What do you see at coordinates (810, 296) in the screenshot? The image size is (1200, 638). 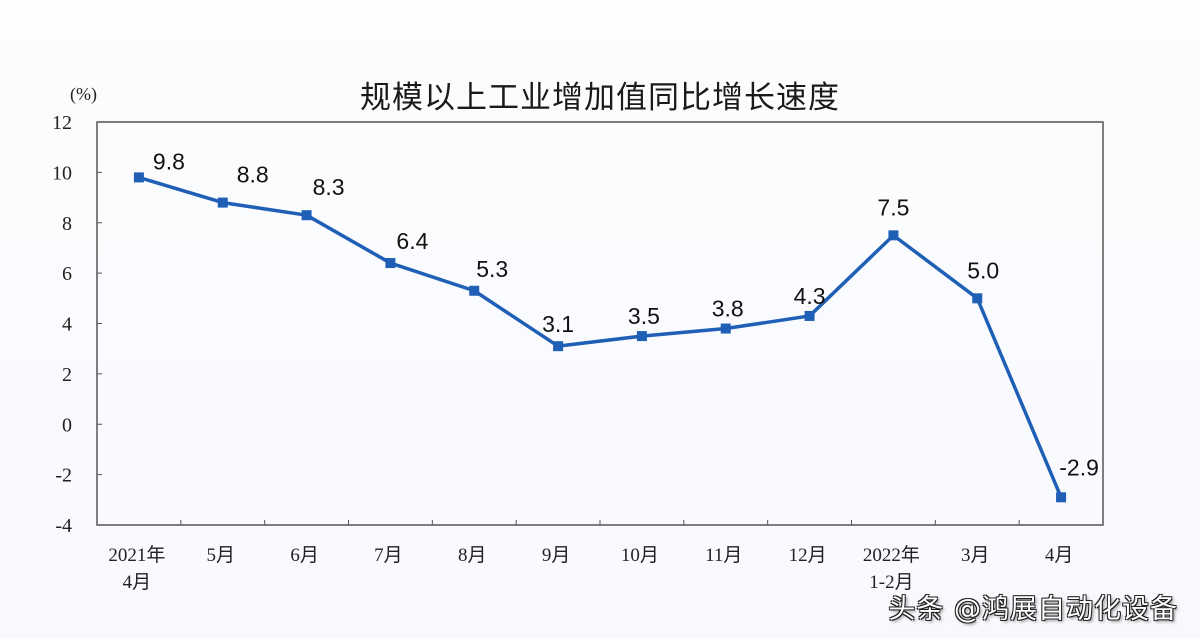 I see `data-label: 4.3` at bounding box center [810, 296].